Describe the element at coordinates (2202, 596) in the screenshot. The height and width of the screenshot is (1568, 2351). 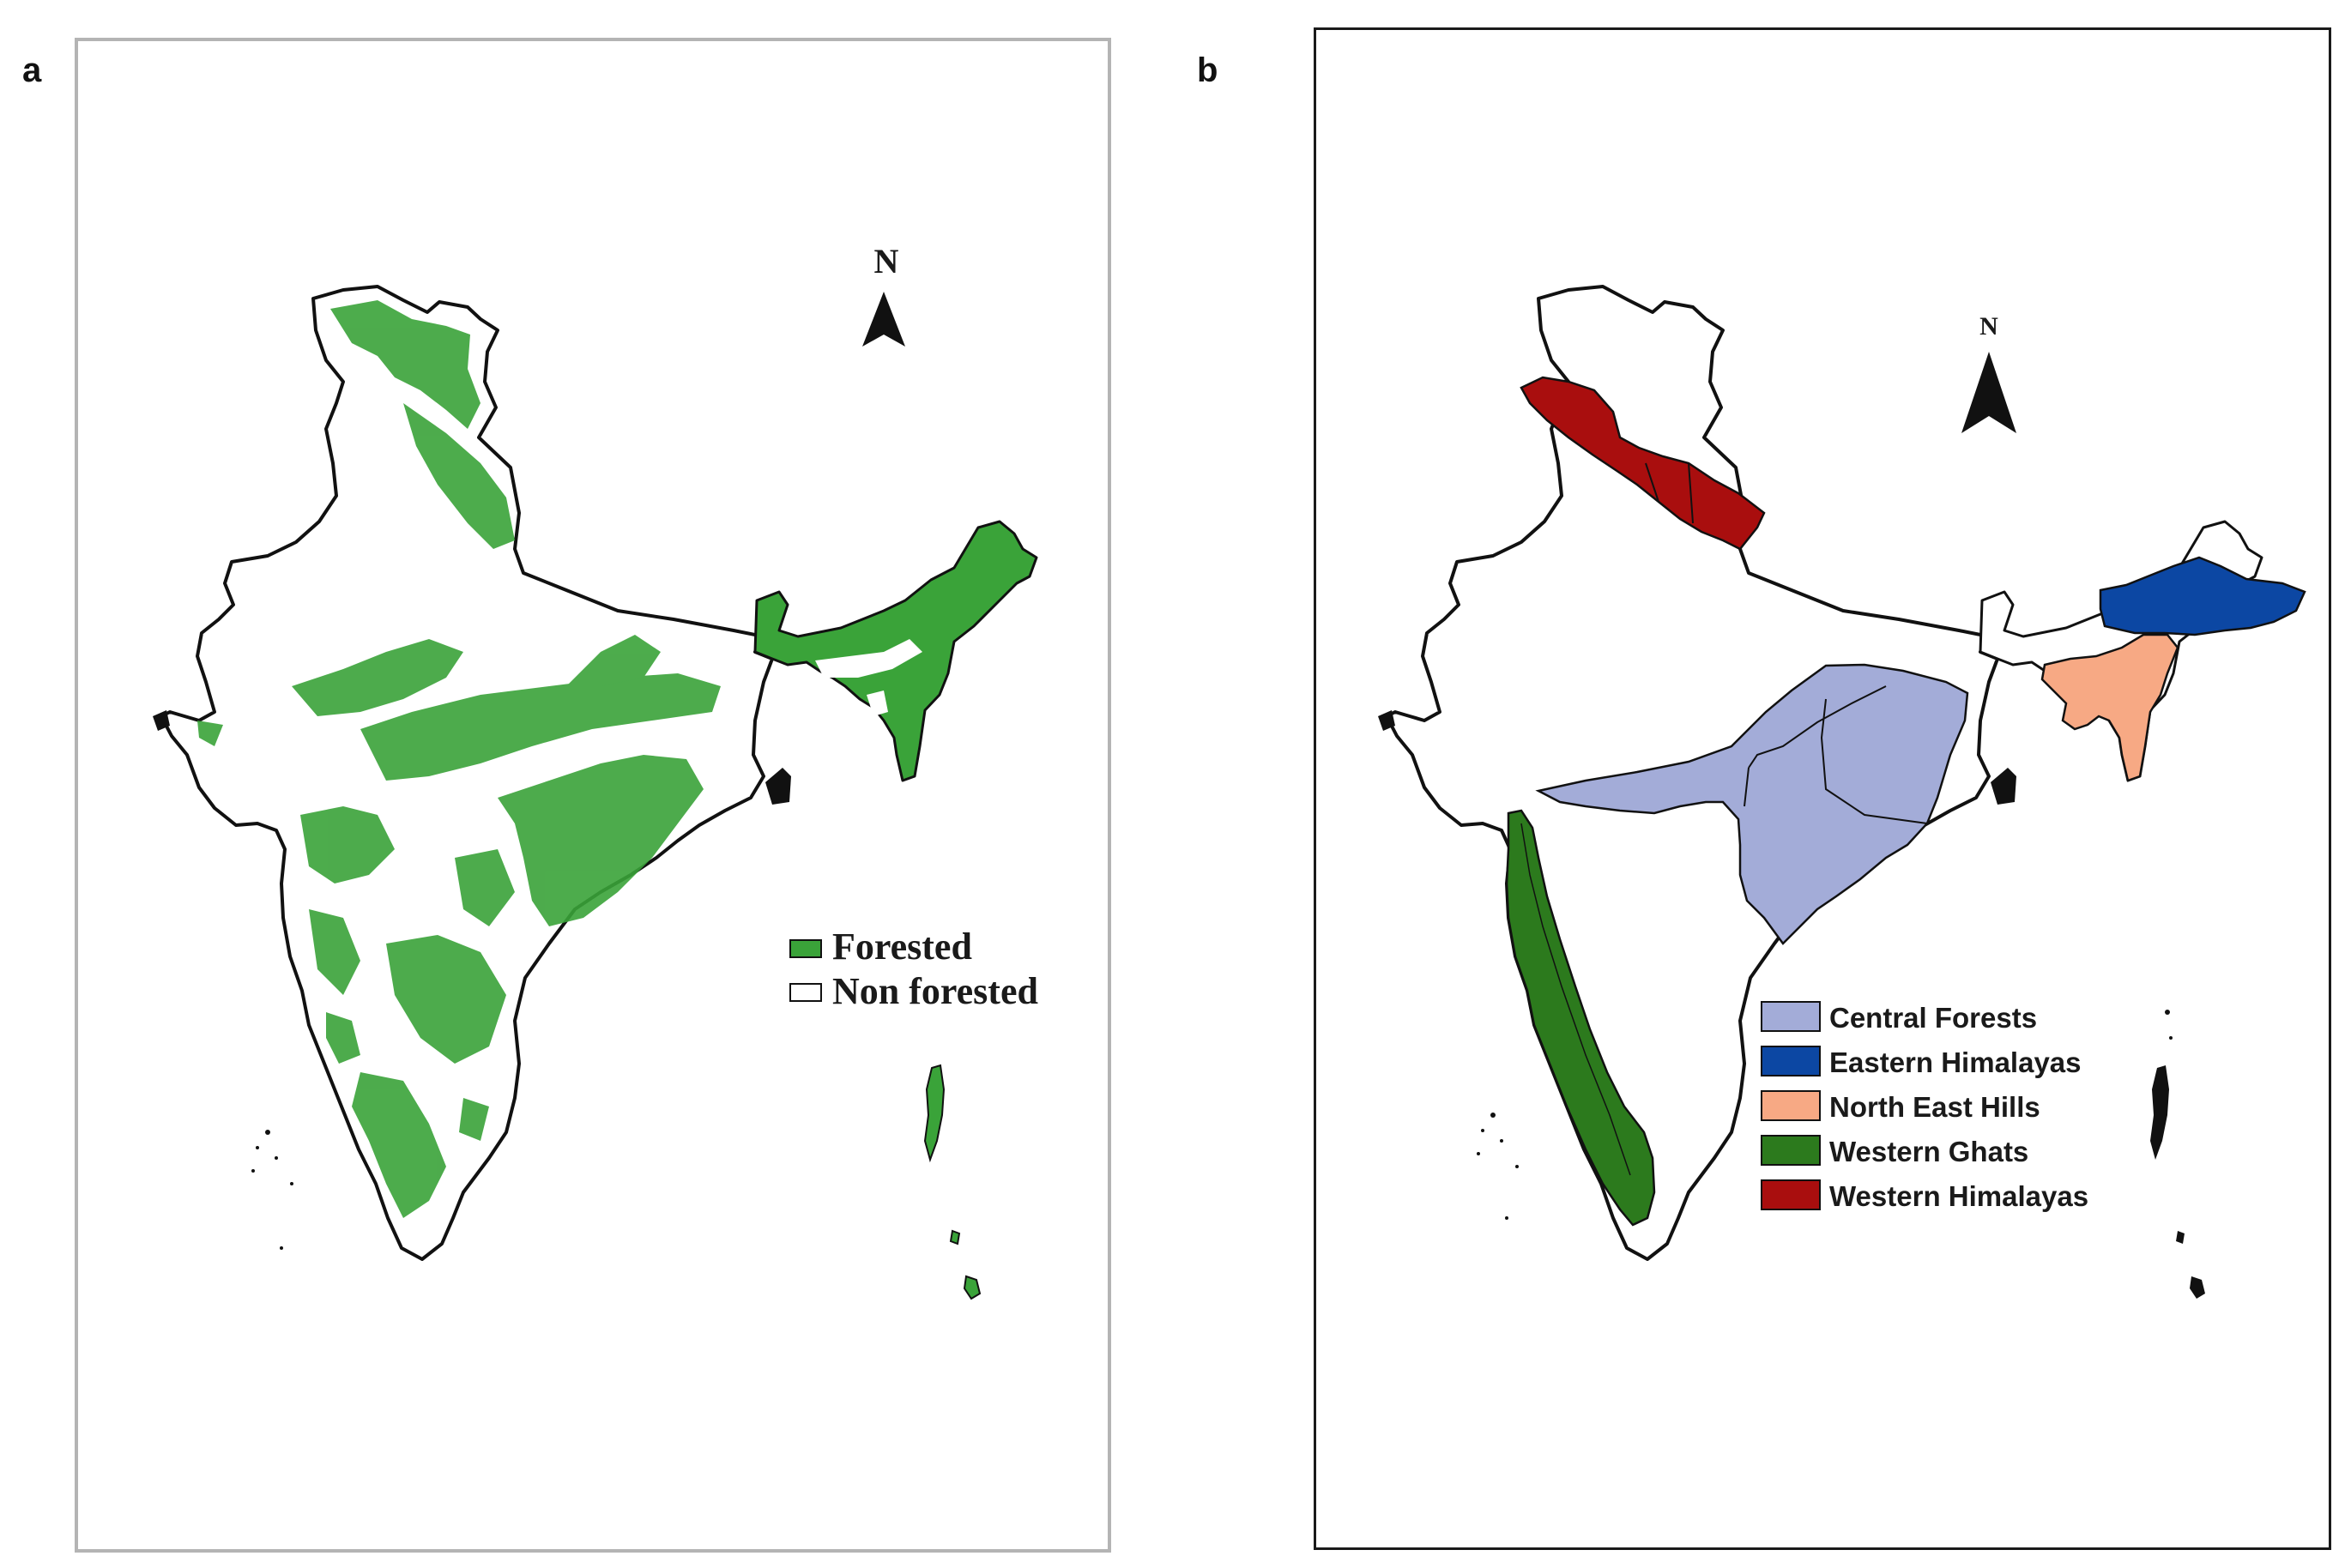
I see `region-eastern-himalayas` at that location.